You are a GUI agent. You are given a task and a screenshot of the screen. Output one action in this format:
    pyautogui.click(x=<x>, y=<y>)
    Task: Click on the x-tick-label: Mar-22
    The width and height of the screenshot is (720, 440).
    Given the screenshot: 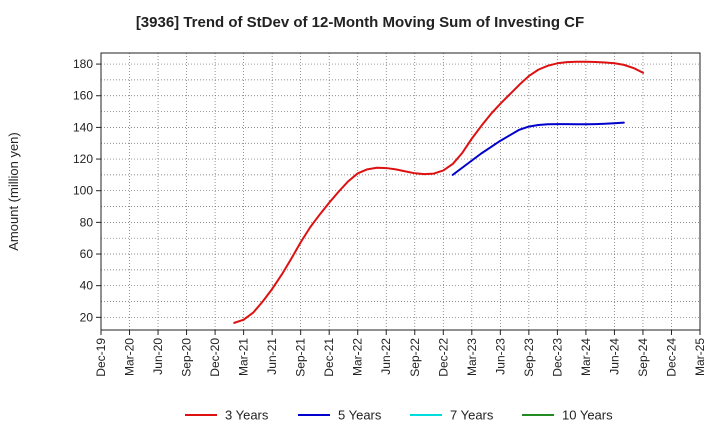 What is the action you would take?
    pyautogui.click(x=358, y=357)
    